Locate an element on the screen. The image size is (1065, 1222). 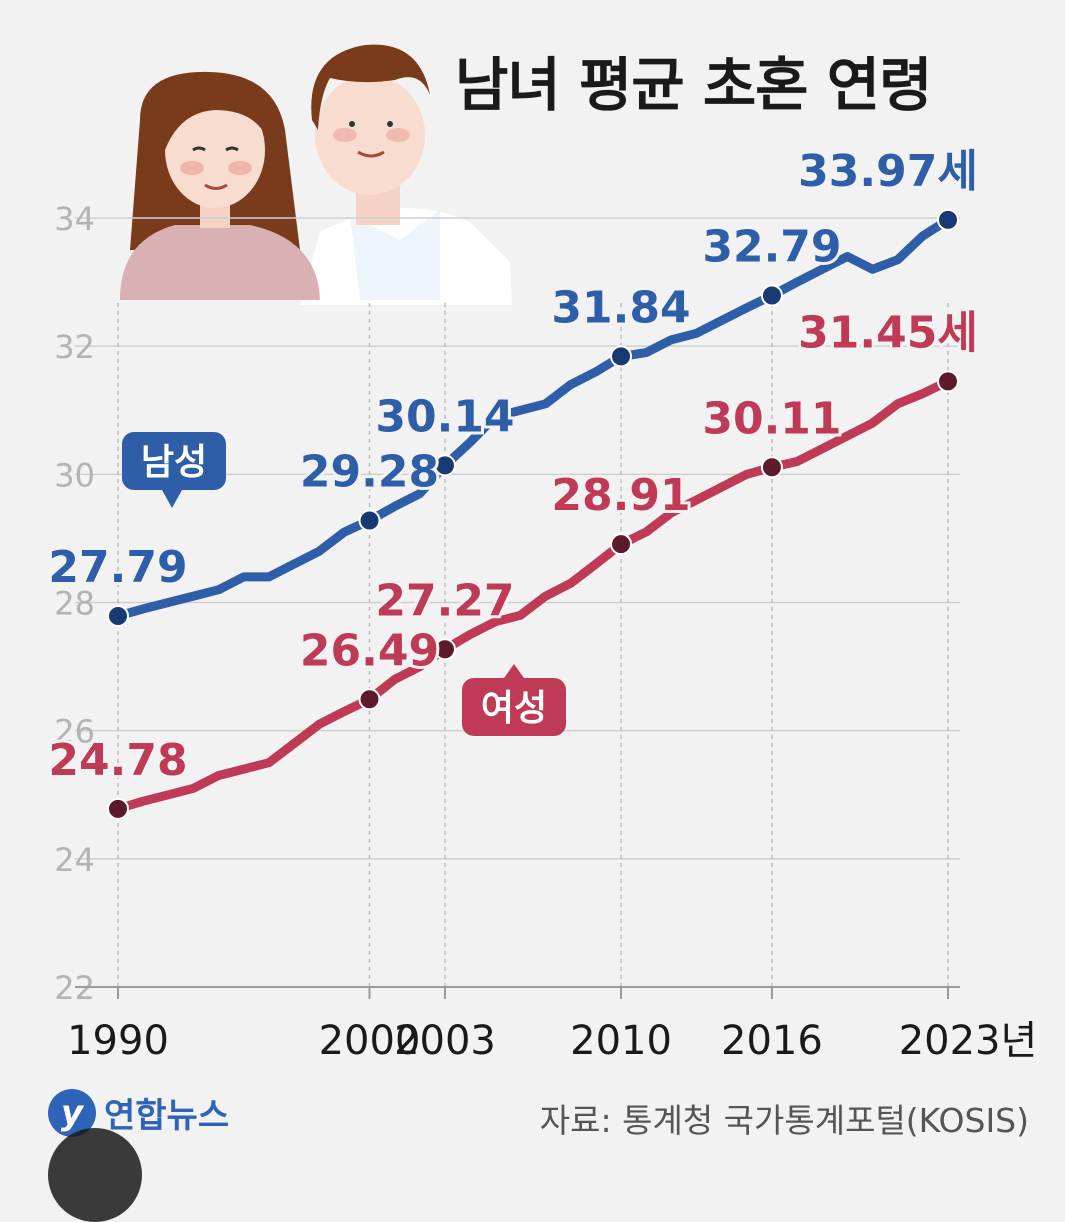
yonhap-logo: y 연합뉴스 is located at coordinates (138, 1112).